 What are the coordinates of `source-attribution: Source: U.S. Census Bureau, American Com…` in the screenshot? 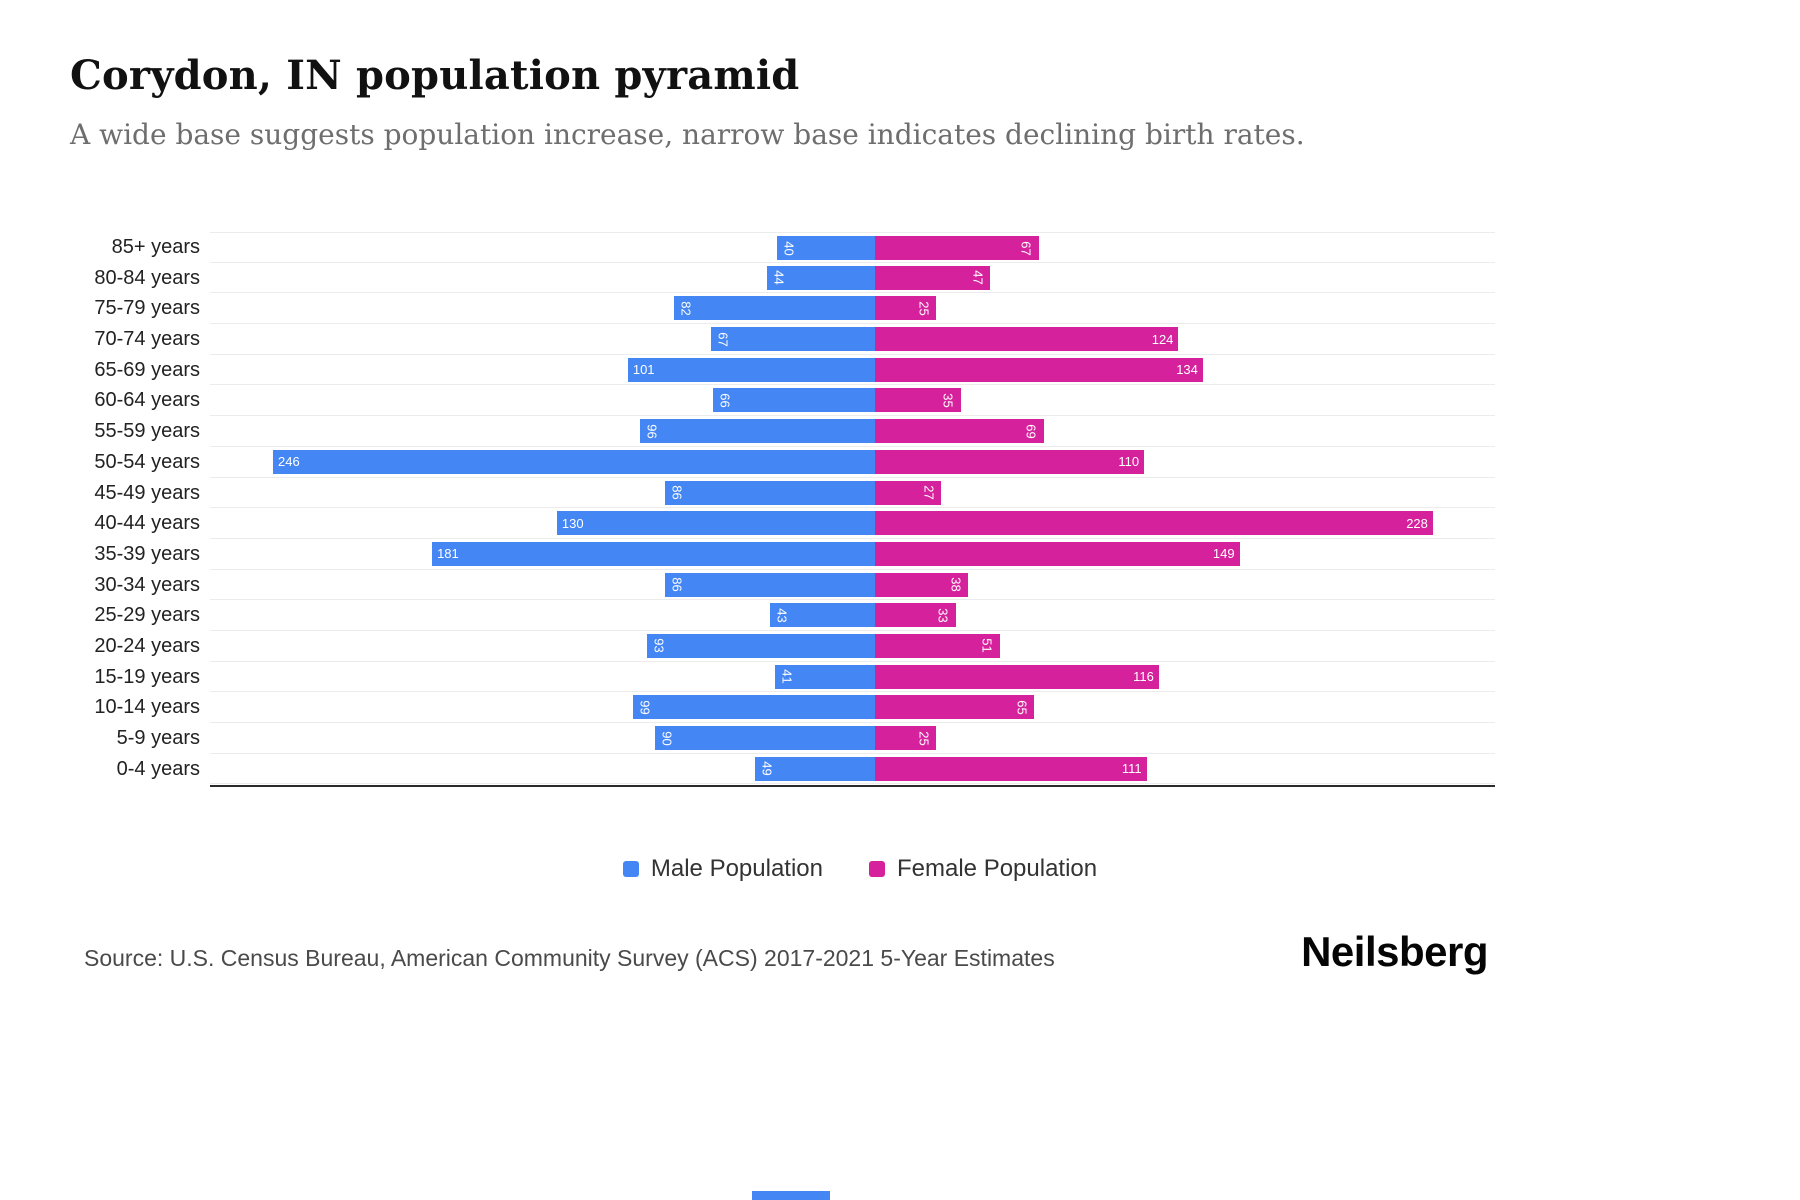 It's located at (569, 958).